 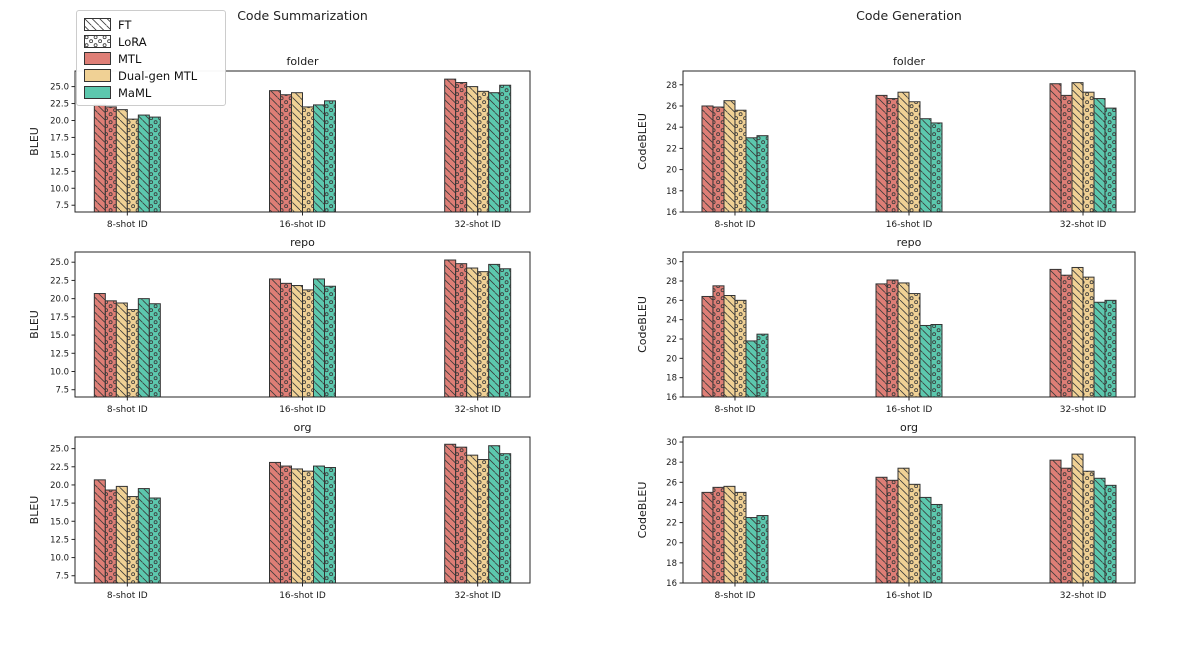 What do you see at coordinates (671, 263) in the screenshot?
I see `y-tick-label: 30` at bounding box center [671, 263].